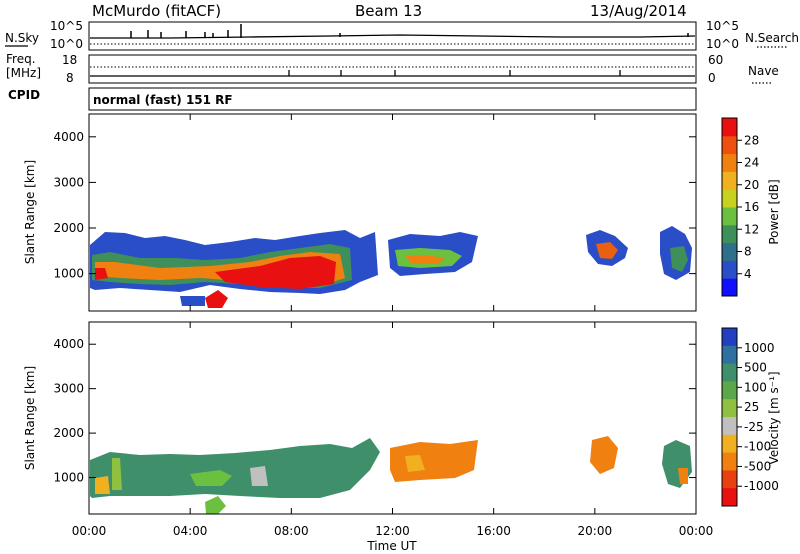 This screenshot has height=554, width=800. I want to click on freq-panel-frame, so click(392, 69).